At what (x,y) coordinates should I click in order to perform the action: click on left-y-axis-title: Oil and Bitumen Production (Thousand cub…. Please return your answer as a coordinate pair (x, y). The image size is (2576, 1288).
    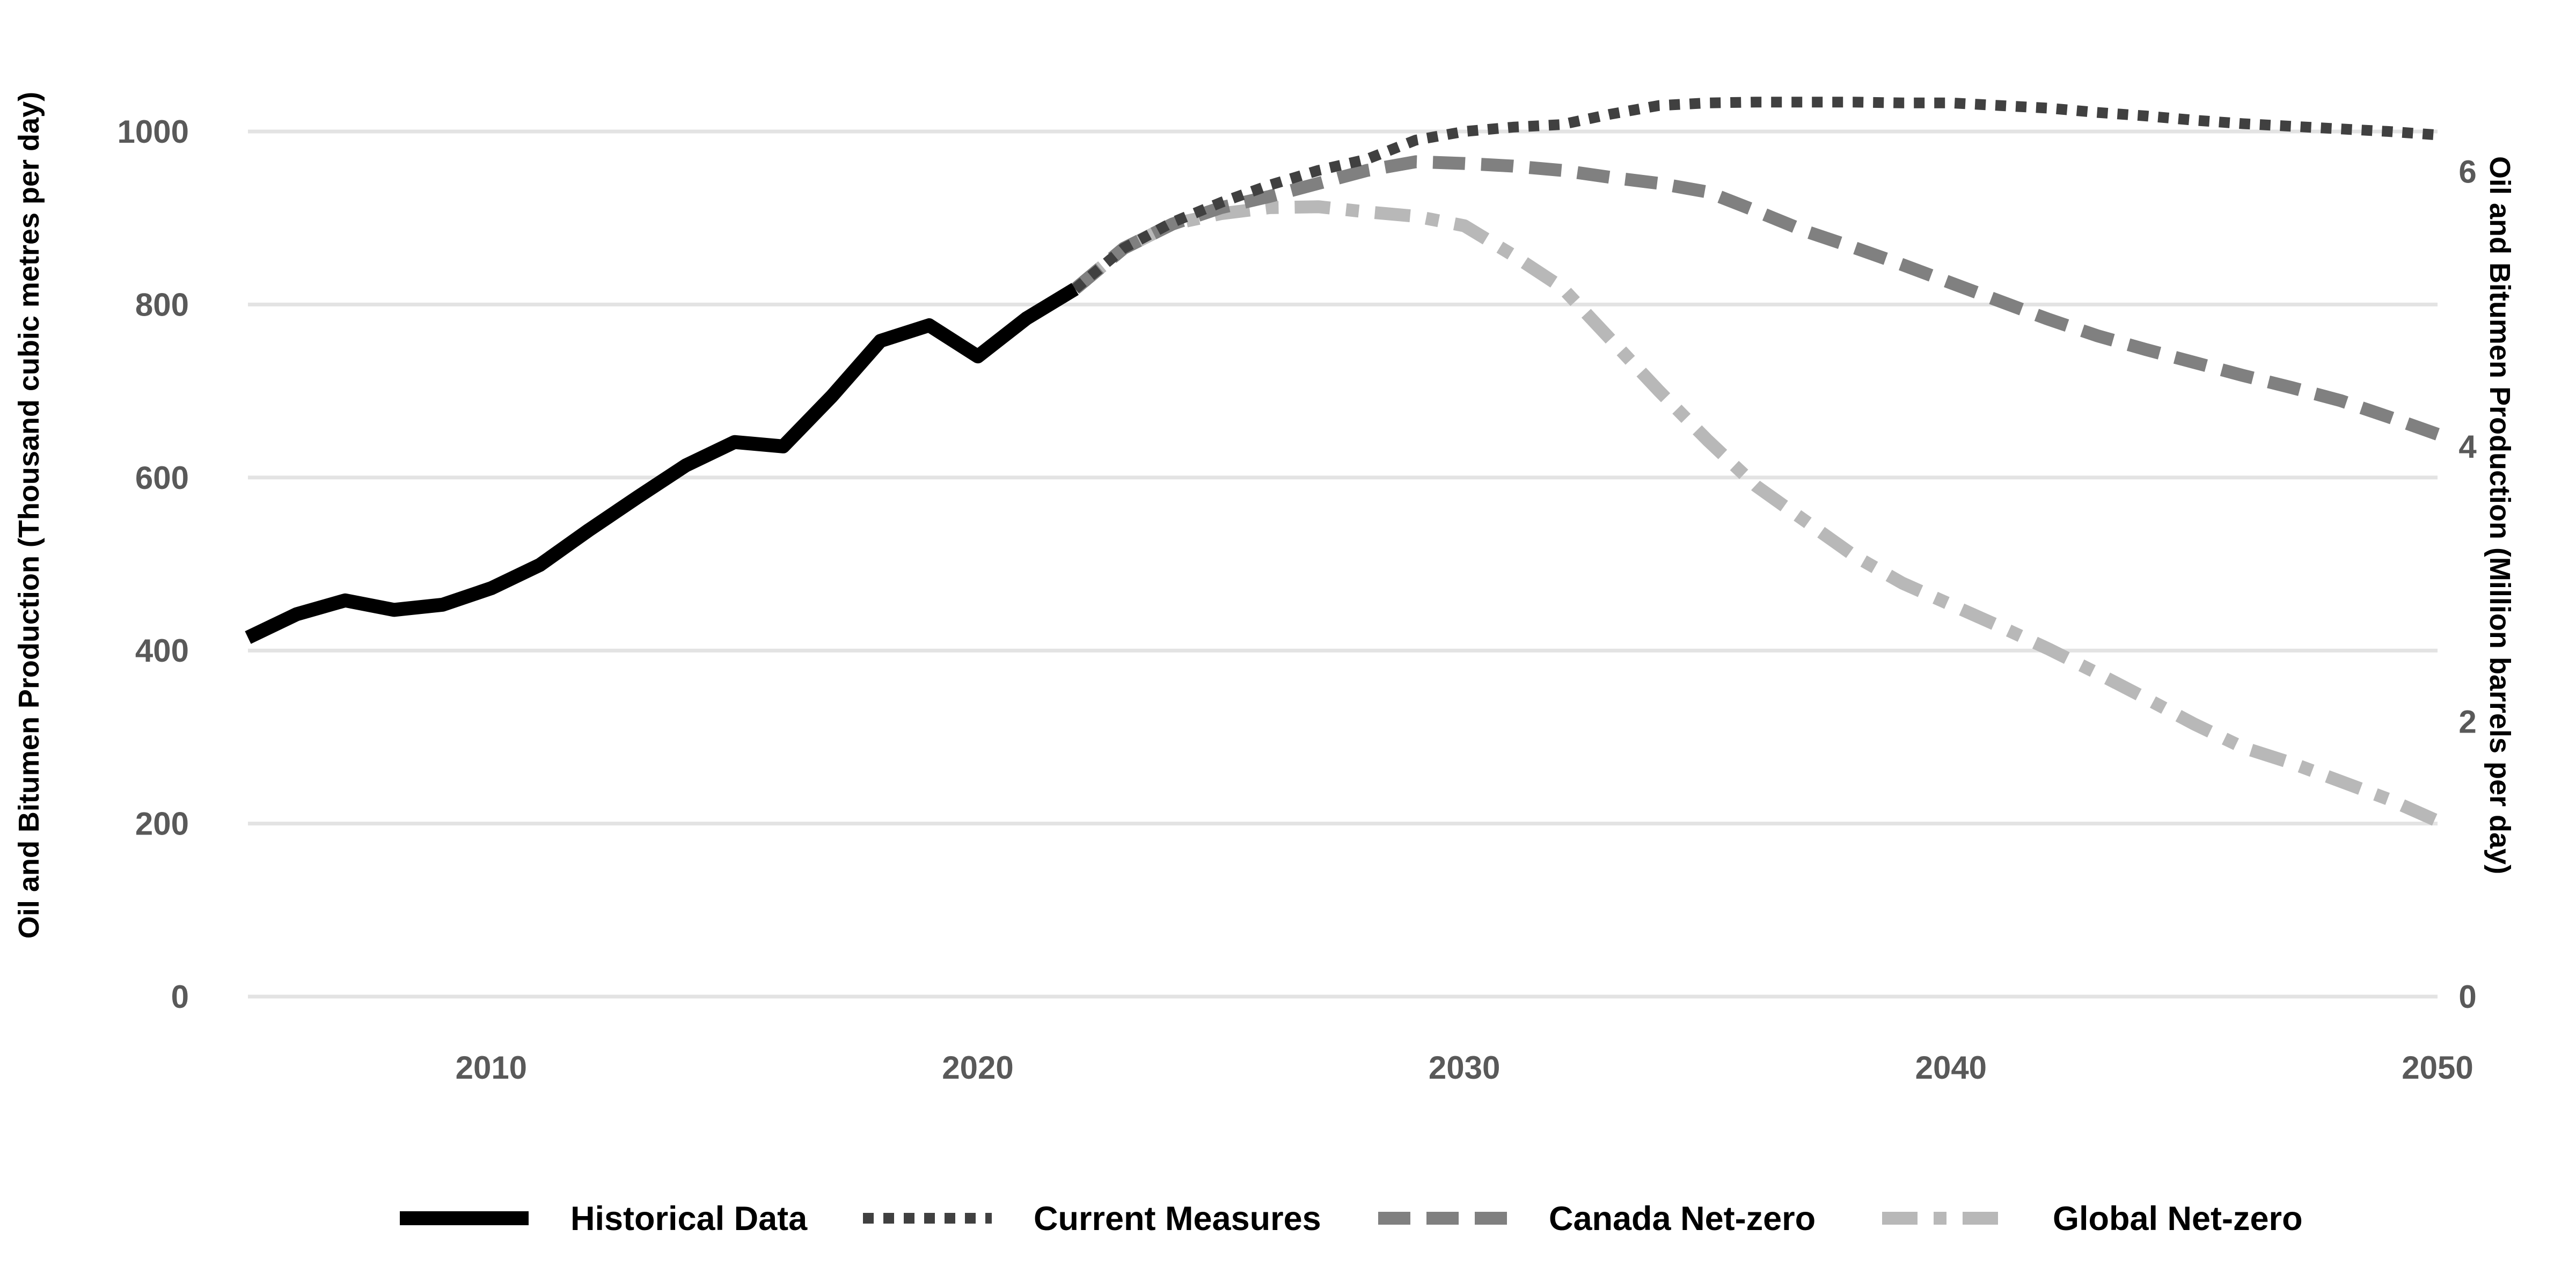
    Looking at the image, I should click on (29, 515).